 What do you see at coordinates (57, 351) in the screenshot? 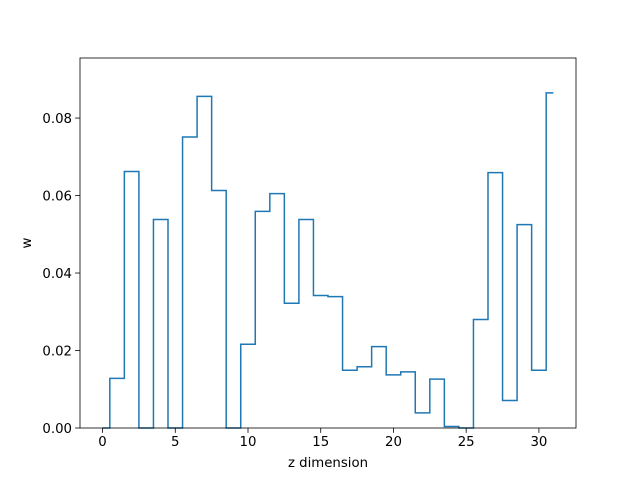
I see `y-tick-label: 0.02` at bounding box center [57, 351].